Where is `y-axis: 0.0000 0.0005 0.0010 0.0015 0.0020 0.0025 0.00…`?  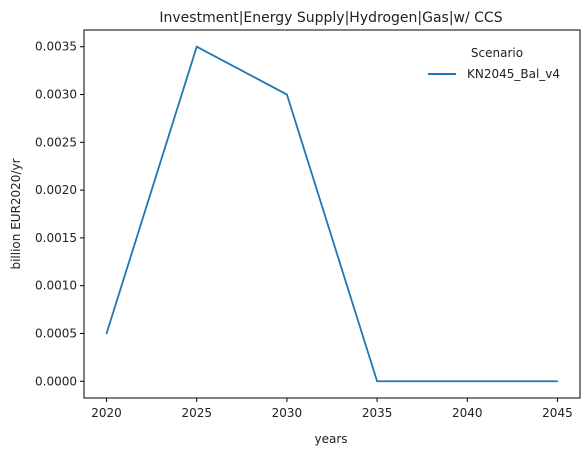
y-axis: 0.0000 0.0005 0.0010 0.0015 0.0020 0.0025 0.00… is located at coordinates (59, 214).